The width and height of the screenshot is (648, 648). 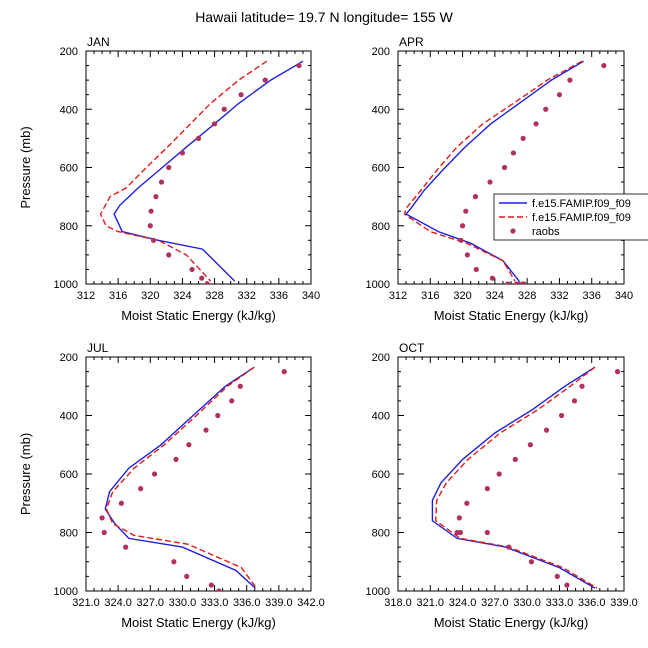 What do you see at coordinates (412, 348) in the screenshot?
I see `panel-label: OCT` at bounding box center [412, 348].